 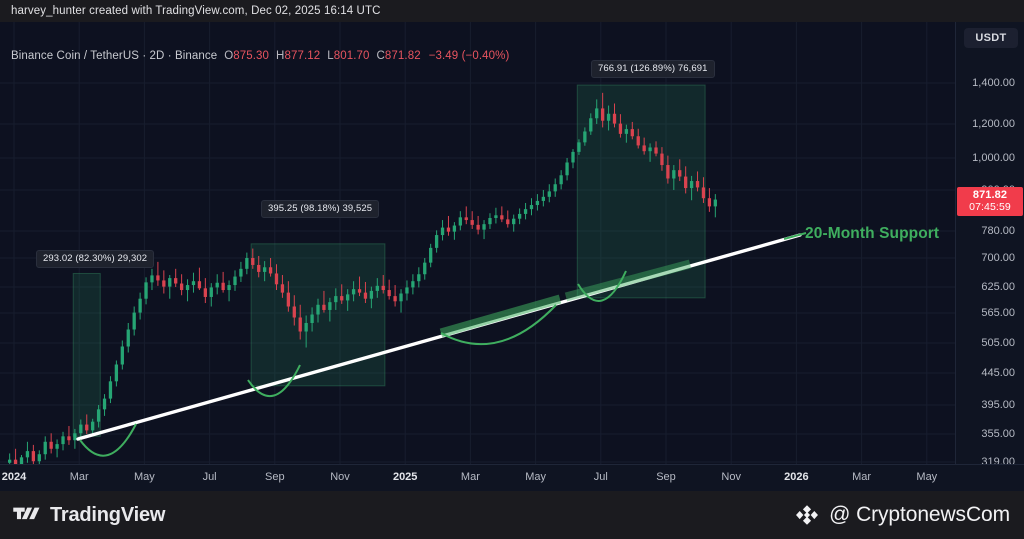 What do you see at coordinates (998, 287) in the screenshot?
I see `price-tick: 625.00` at bounding box center [998, 287].